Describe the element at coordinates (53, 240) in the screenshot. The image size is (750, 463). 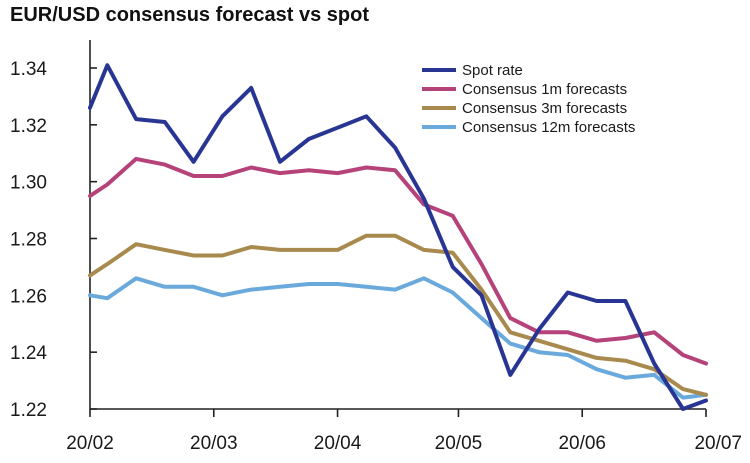
I see `y-axis-ticks: 1.22 1.24 1.26 1.28 1.30 1.32 1.34` at that location.